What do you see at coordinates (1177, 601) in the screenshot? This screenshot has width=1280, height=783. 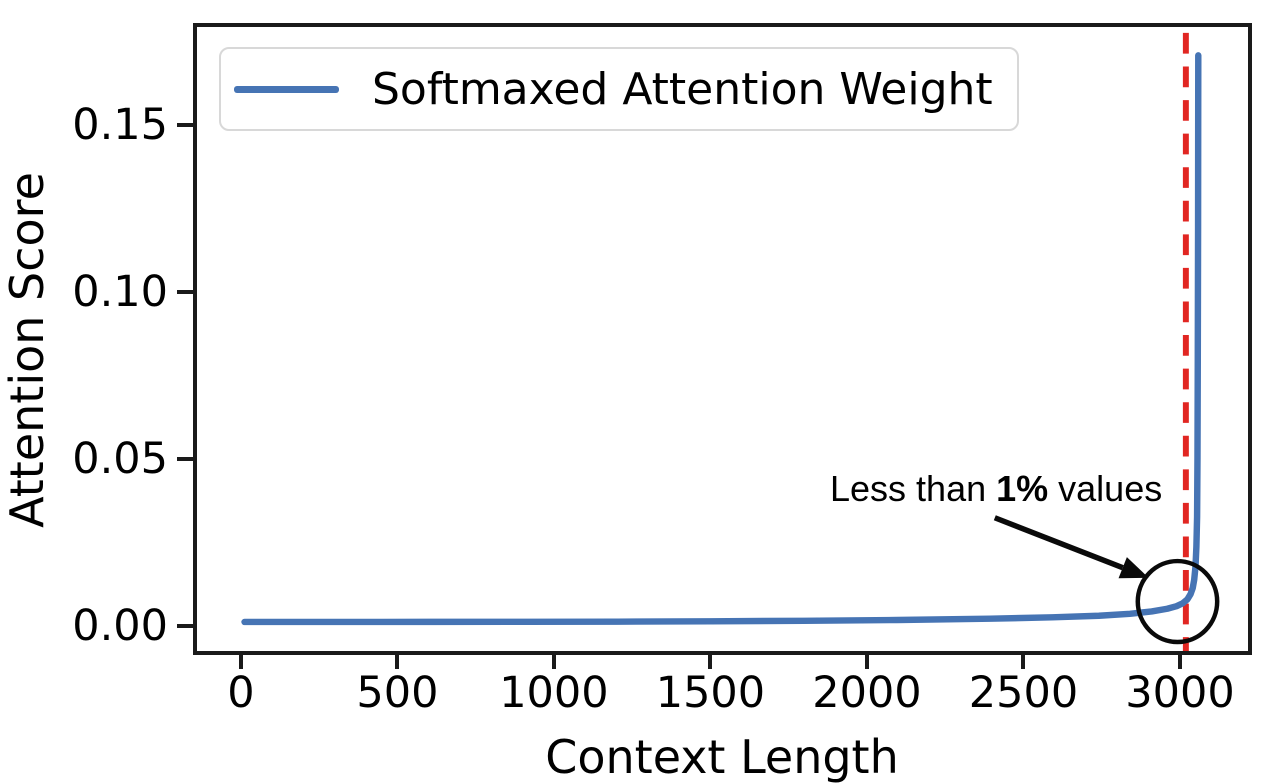 I see `annotation-circle` at bounding box center [1177, 601].